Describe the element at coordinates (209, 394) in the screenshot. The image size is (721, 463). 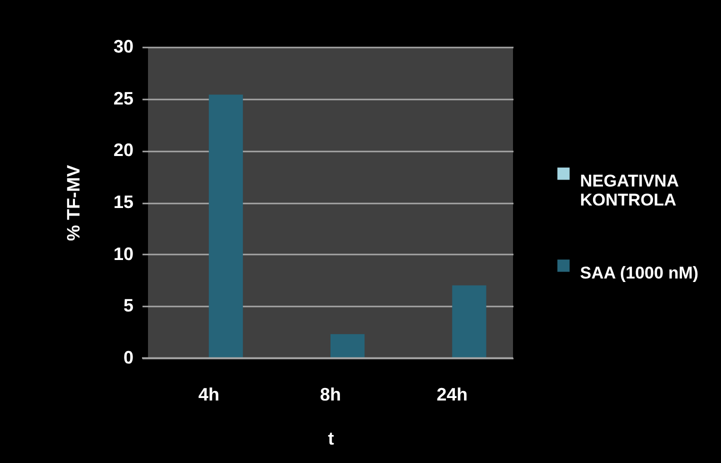
I see `x-tick-label: 4h` at that location.